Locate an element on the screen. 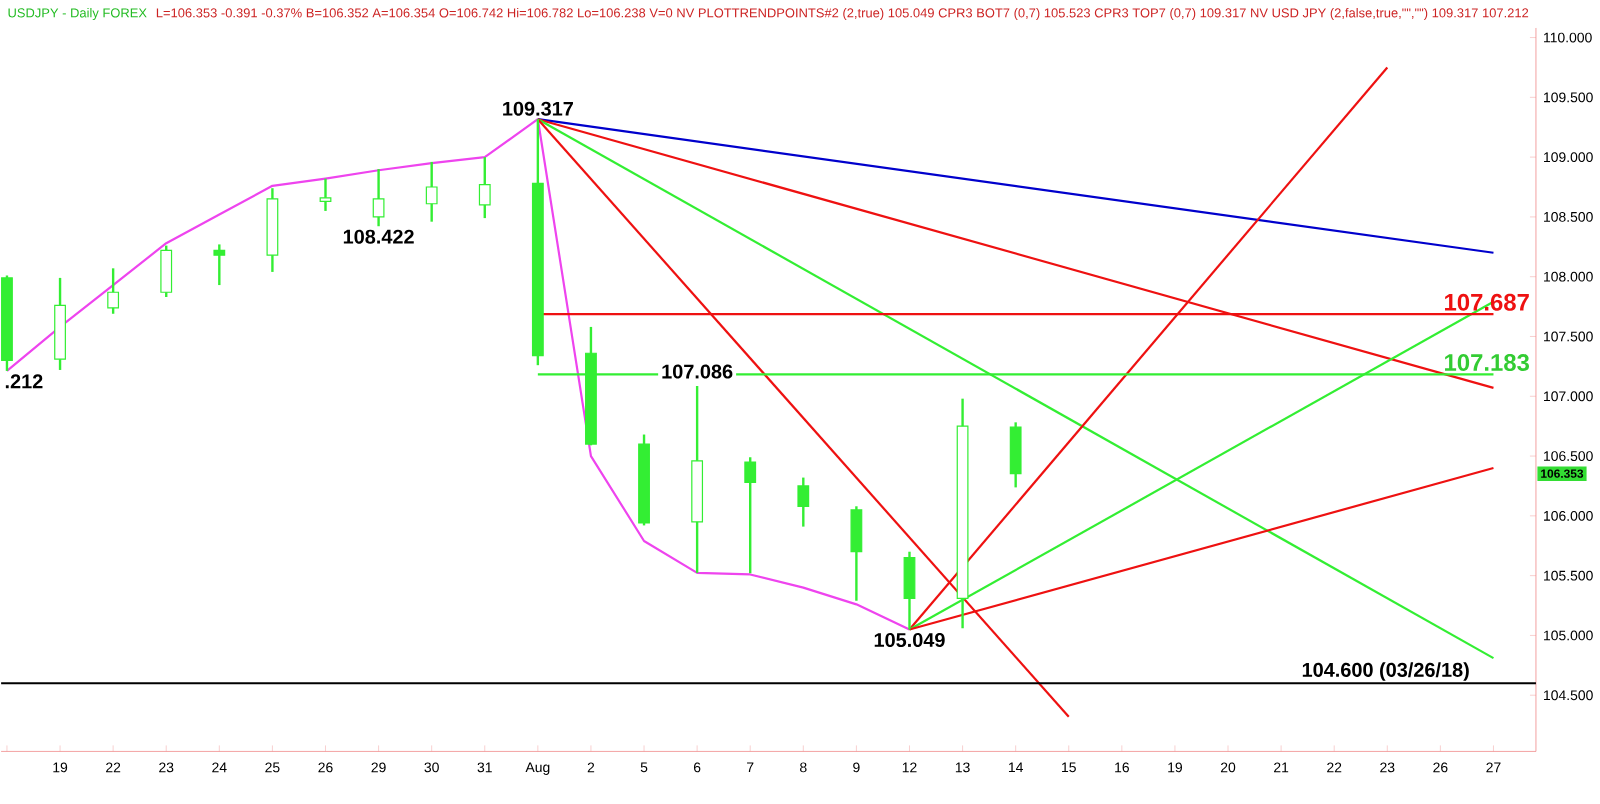  annotation: 107.183 is located at coordinates (1487, 363).